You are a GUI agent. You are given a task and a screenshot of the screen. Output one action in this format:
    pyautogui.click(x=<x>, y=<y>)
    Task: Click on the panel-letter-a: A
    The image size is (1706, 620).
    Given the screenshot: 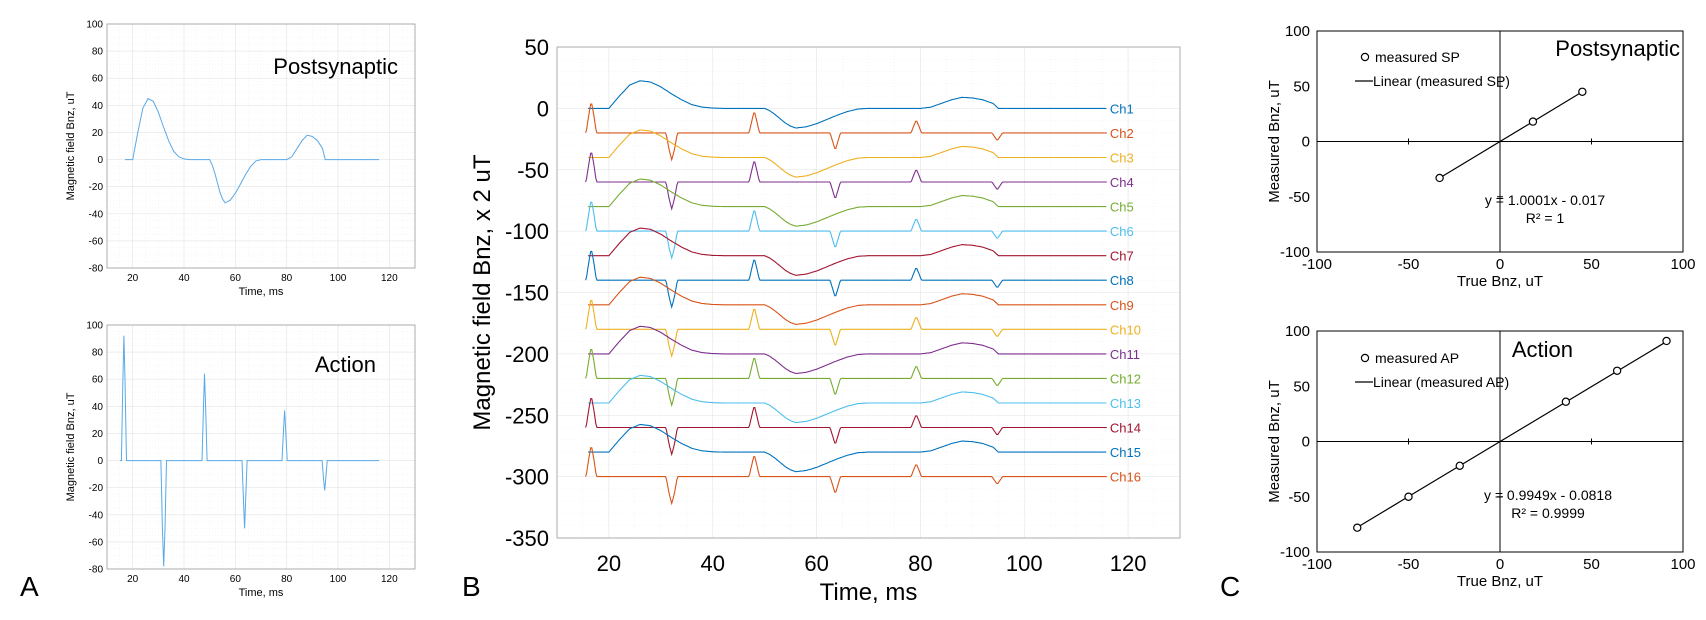 What is the action you would take?
    pyautogui.click(x=29, y=586)
    